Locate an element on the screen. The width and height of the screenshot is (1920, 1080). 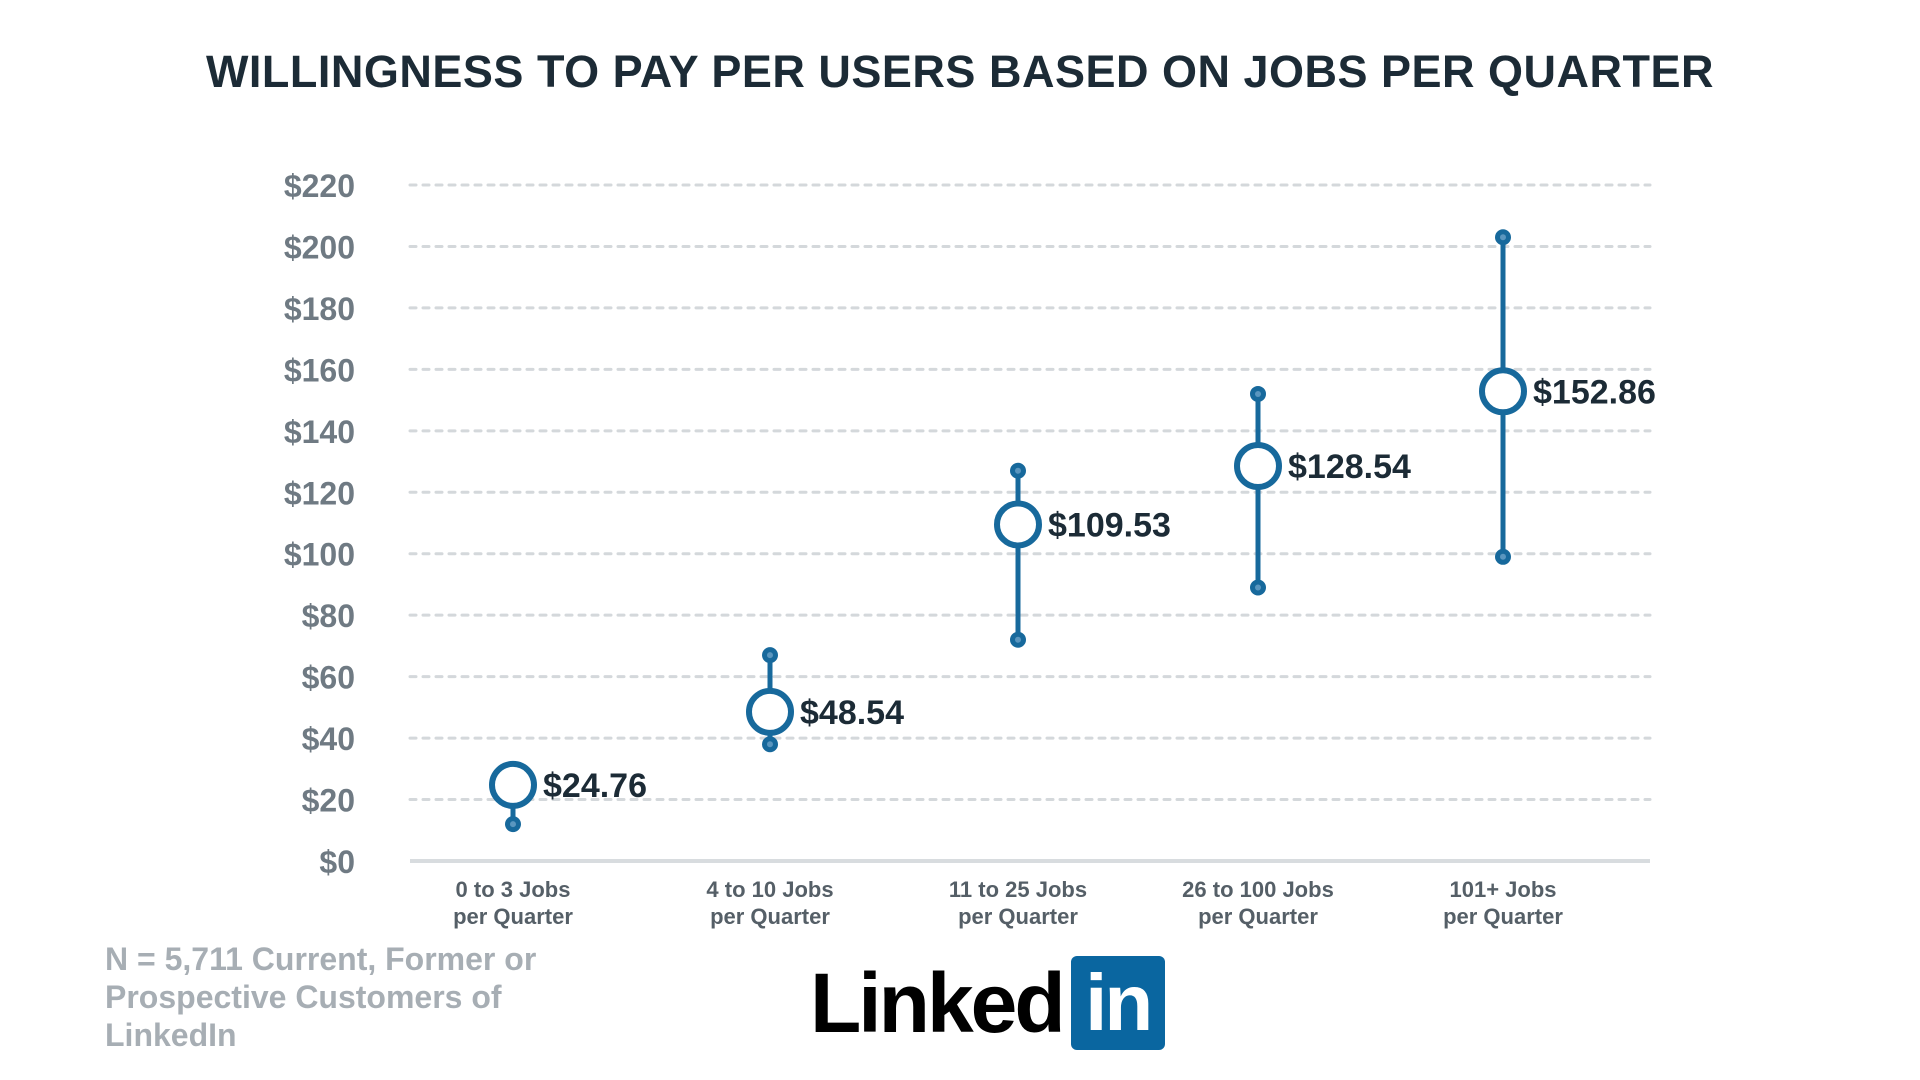
y-tick-label: $200 is located at coordinates (319, 247).